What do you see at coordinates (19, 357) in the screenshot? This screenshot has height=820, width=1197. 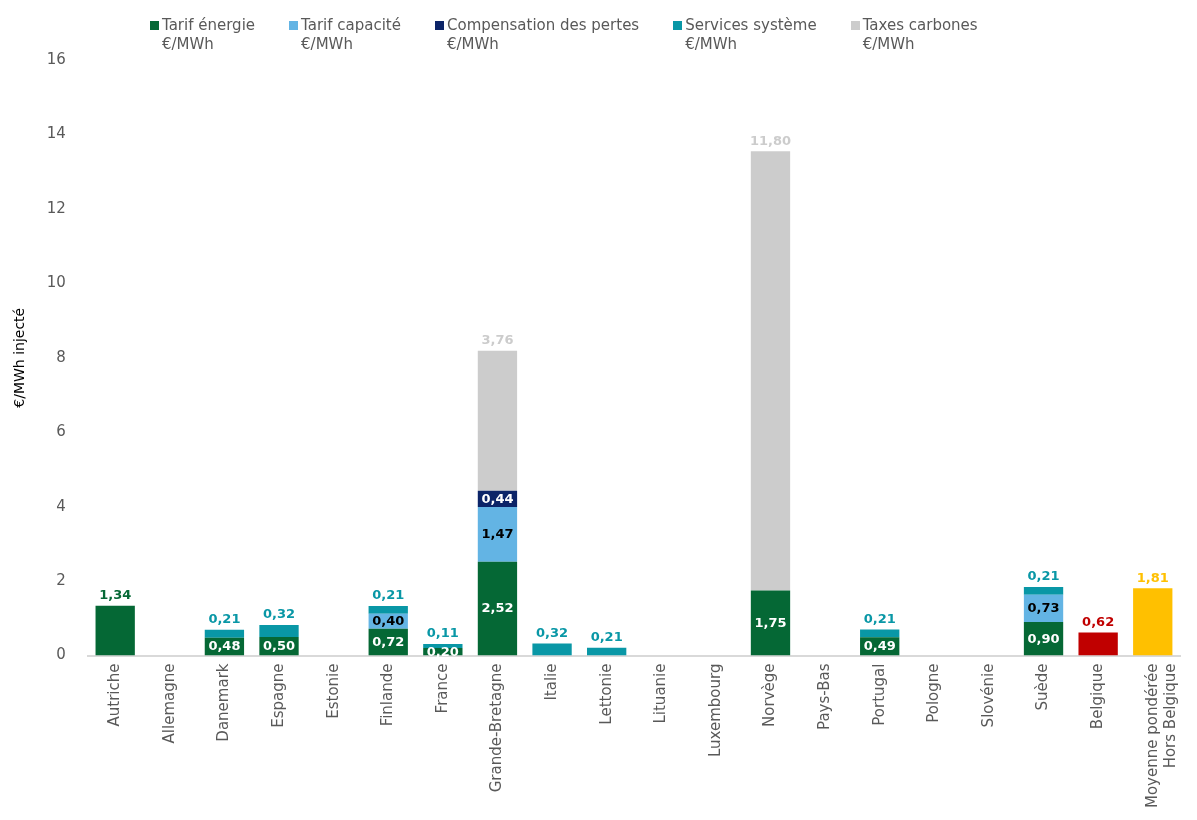 I see `y-axis-title: €/MWh injecté` at bounding box center [19, 357].